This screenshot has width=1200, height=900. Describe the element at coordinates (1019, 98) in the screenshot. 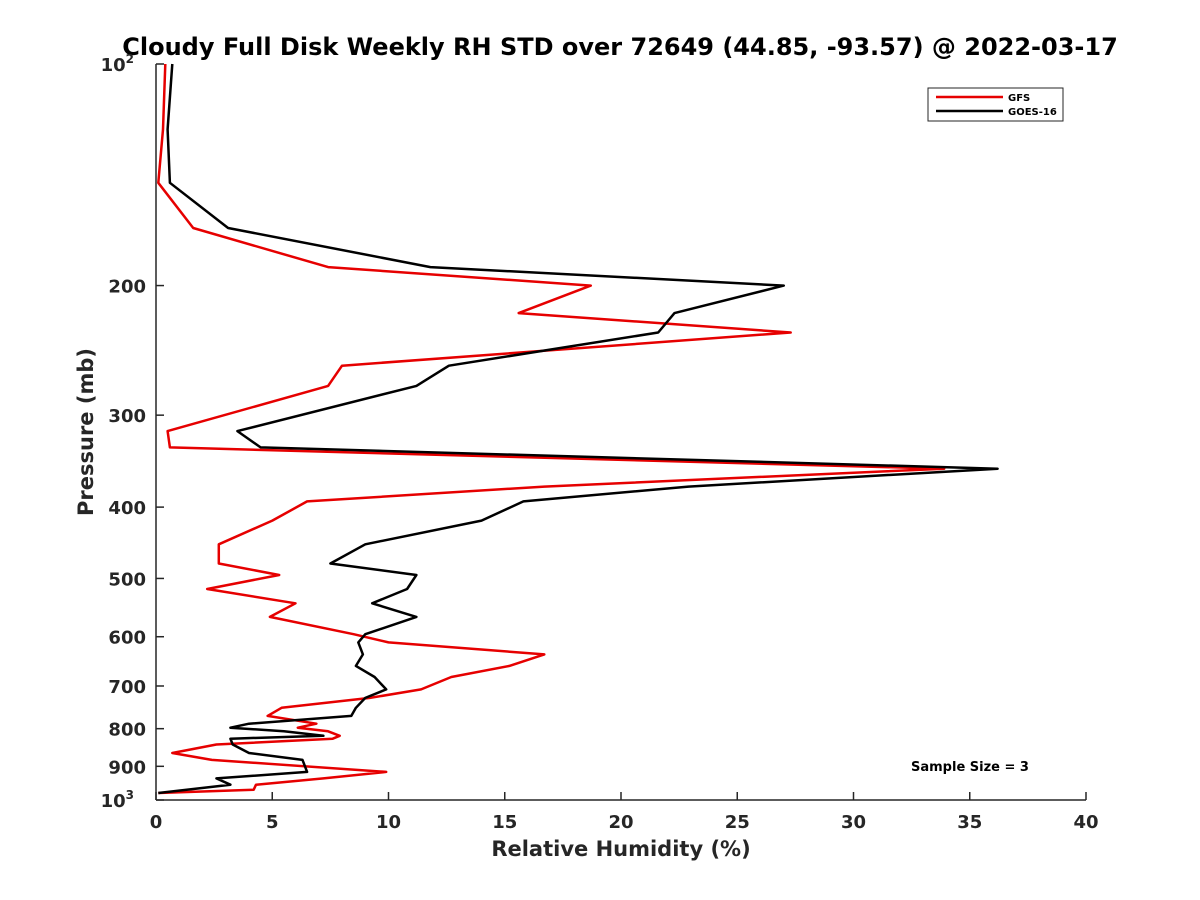

I see `legend-label-gfs: GFS` at that location.